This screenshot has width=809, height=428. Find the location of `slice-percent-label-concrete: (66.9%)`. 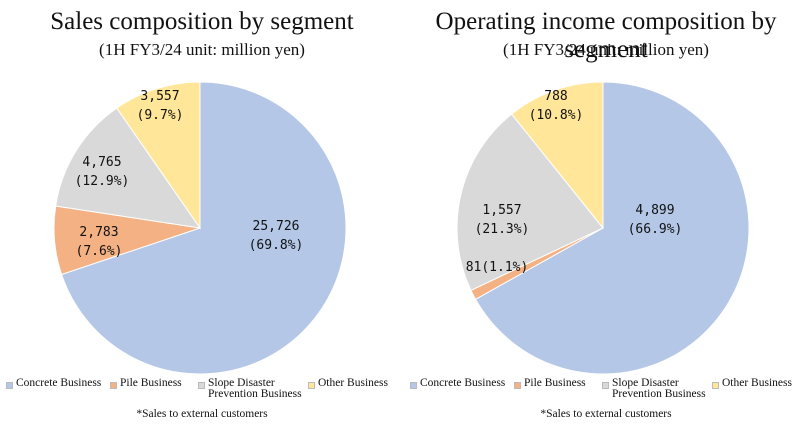

slice-percent-label-concrete: (66.9%) is located at coordinates (655, 229).